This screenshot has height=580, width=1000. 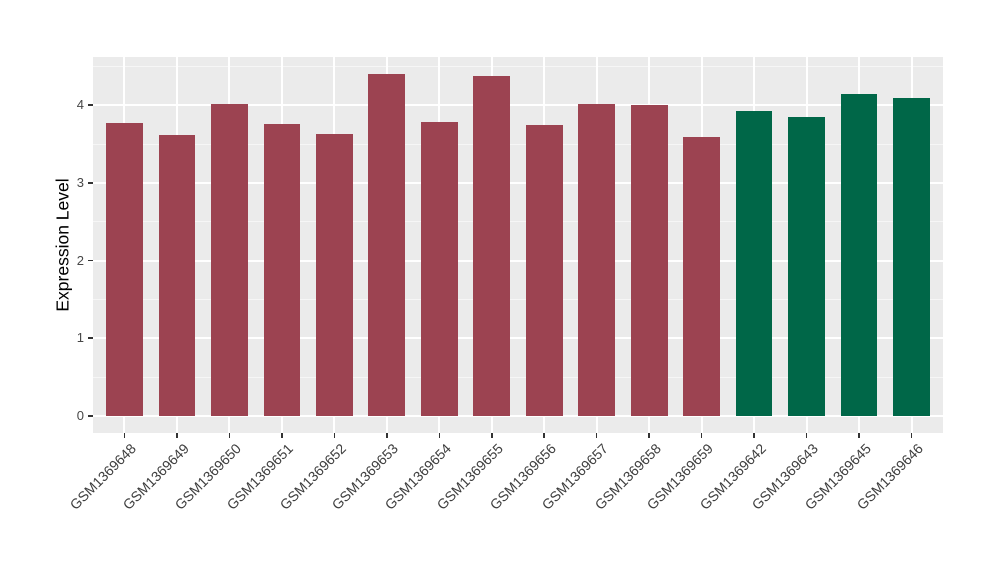 I want to click on y-tick-label: 2, so click(x=80, y=260).